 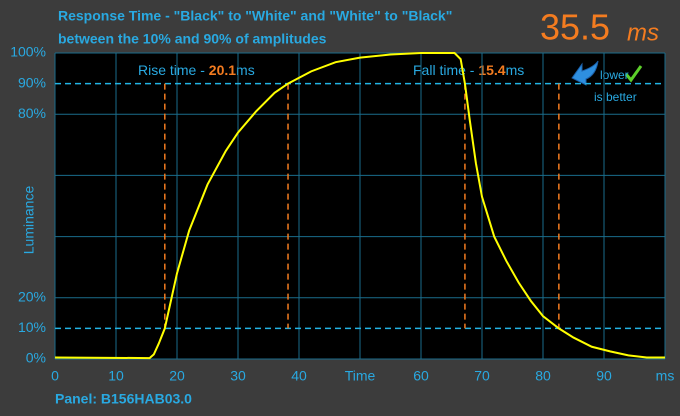 What do you see at coordinates (543, 376) in the screenshot?
I see `x-tick-label: 80` at bounding box center [543, 376].